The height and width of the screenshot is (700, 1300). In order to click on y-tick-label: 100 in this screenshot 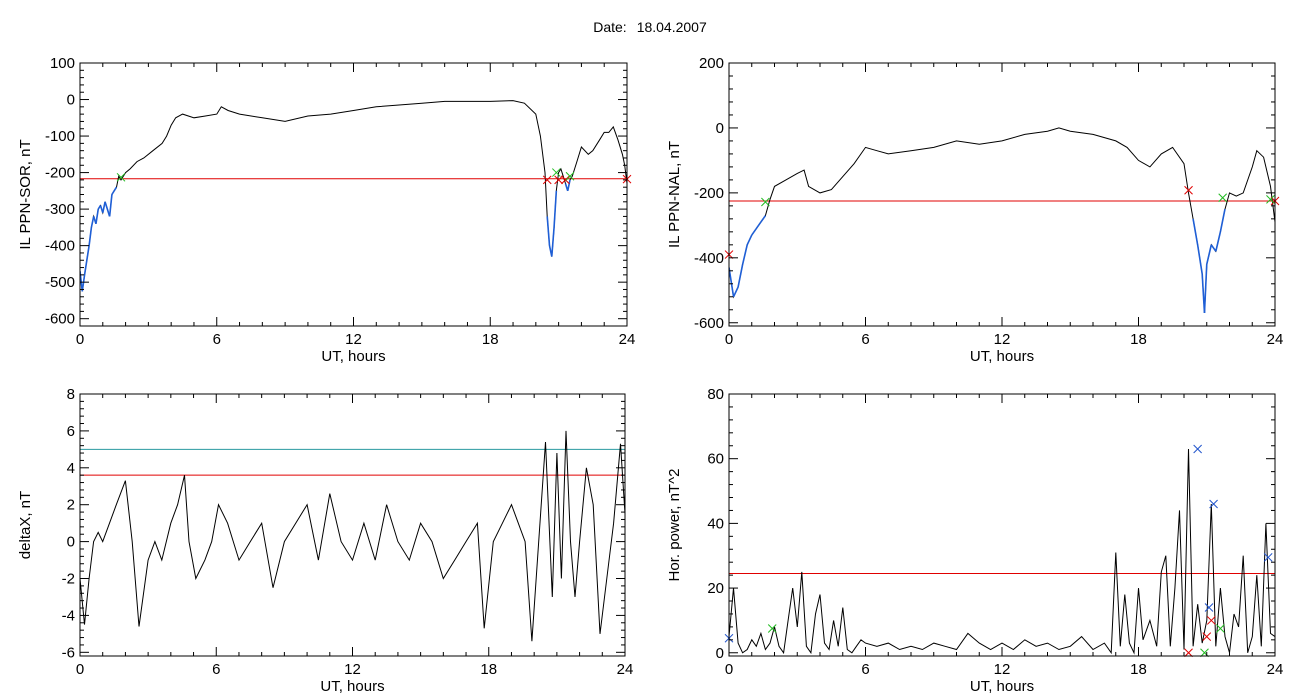, I will do `click(62, 63)`.